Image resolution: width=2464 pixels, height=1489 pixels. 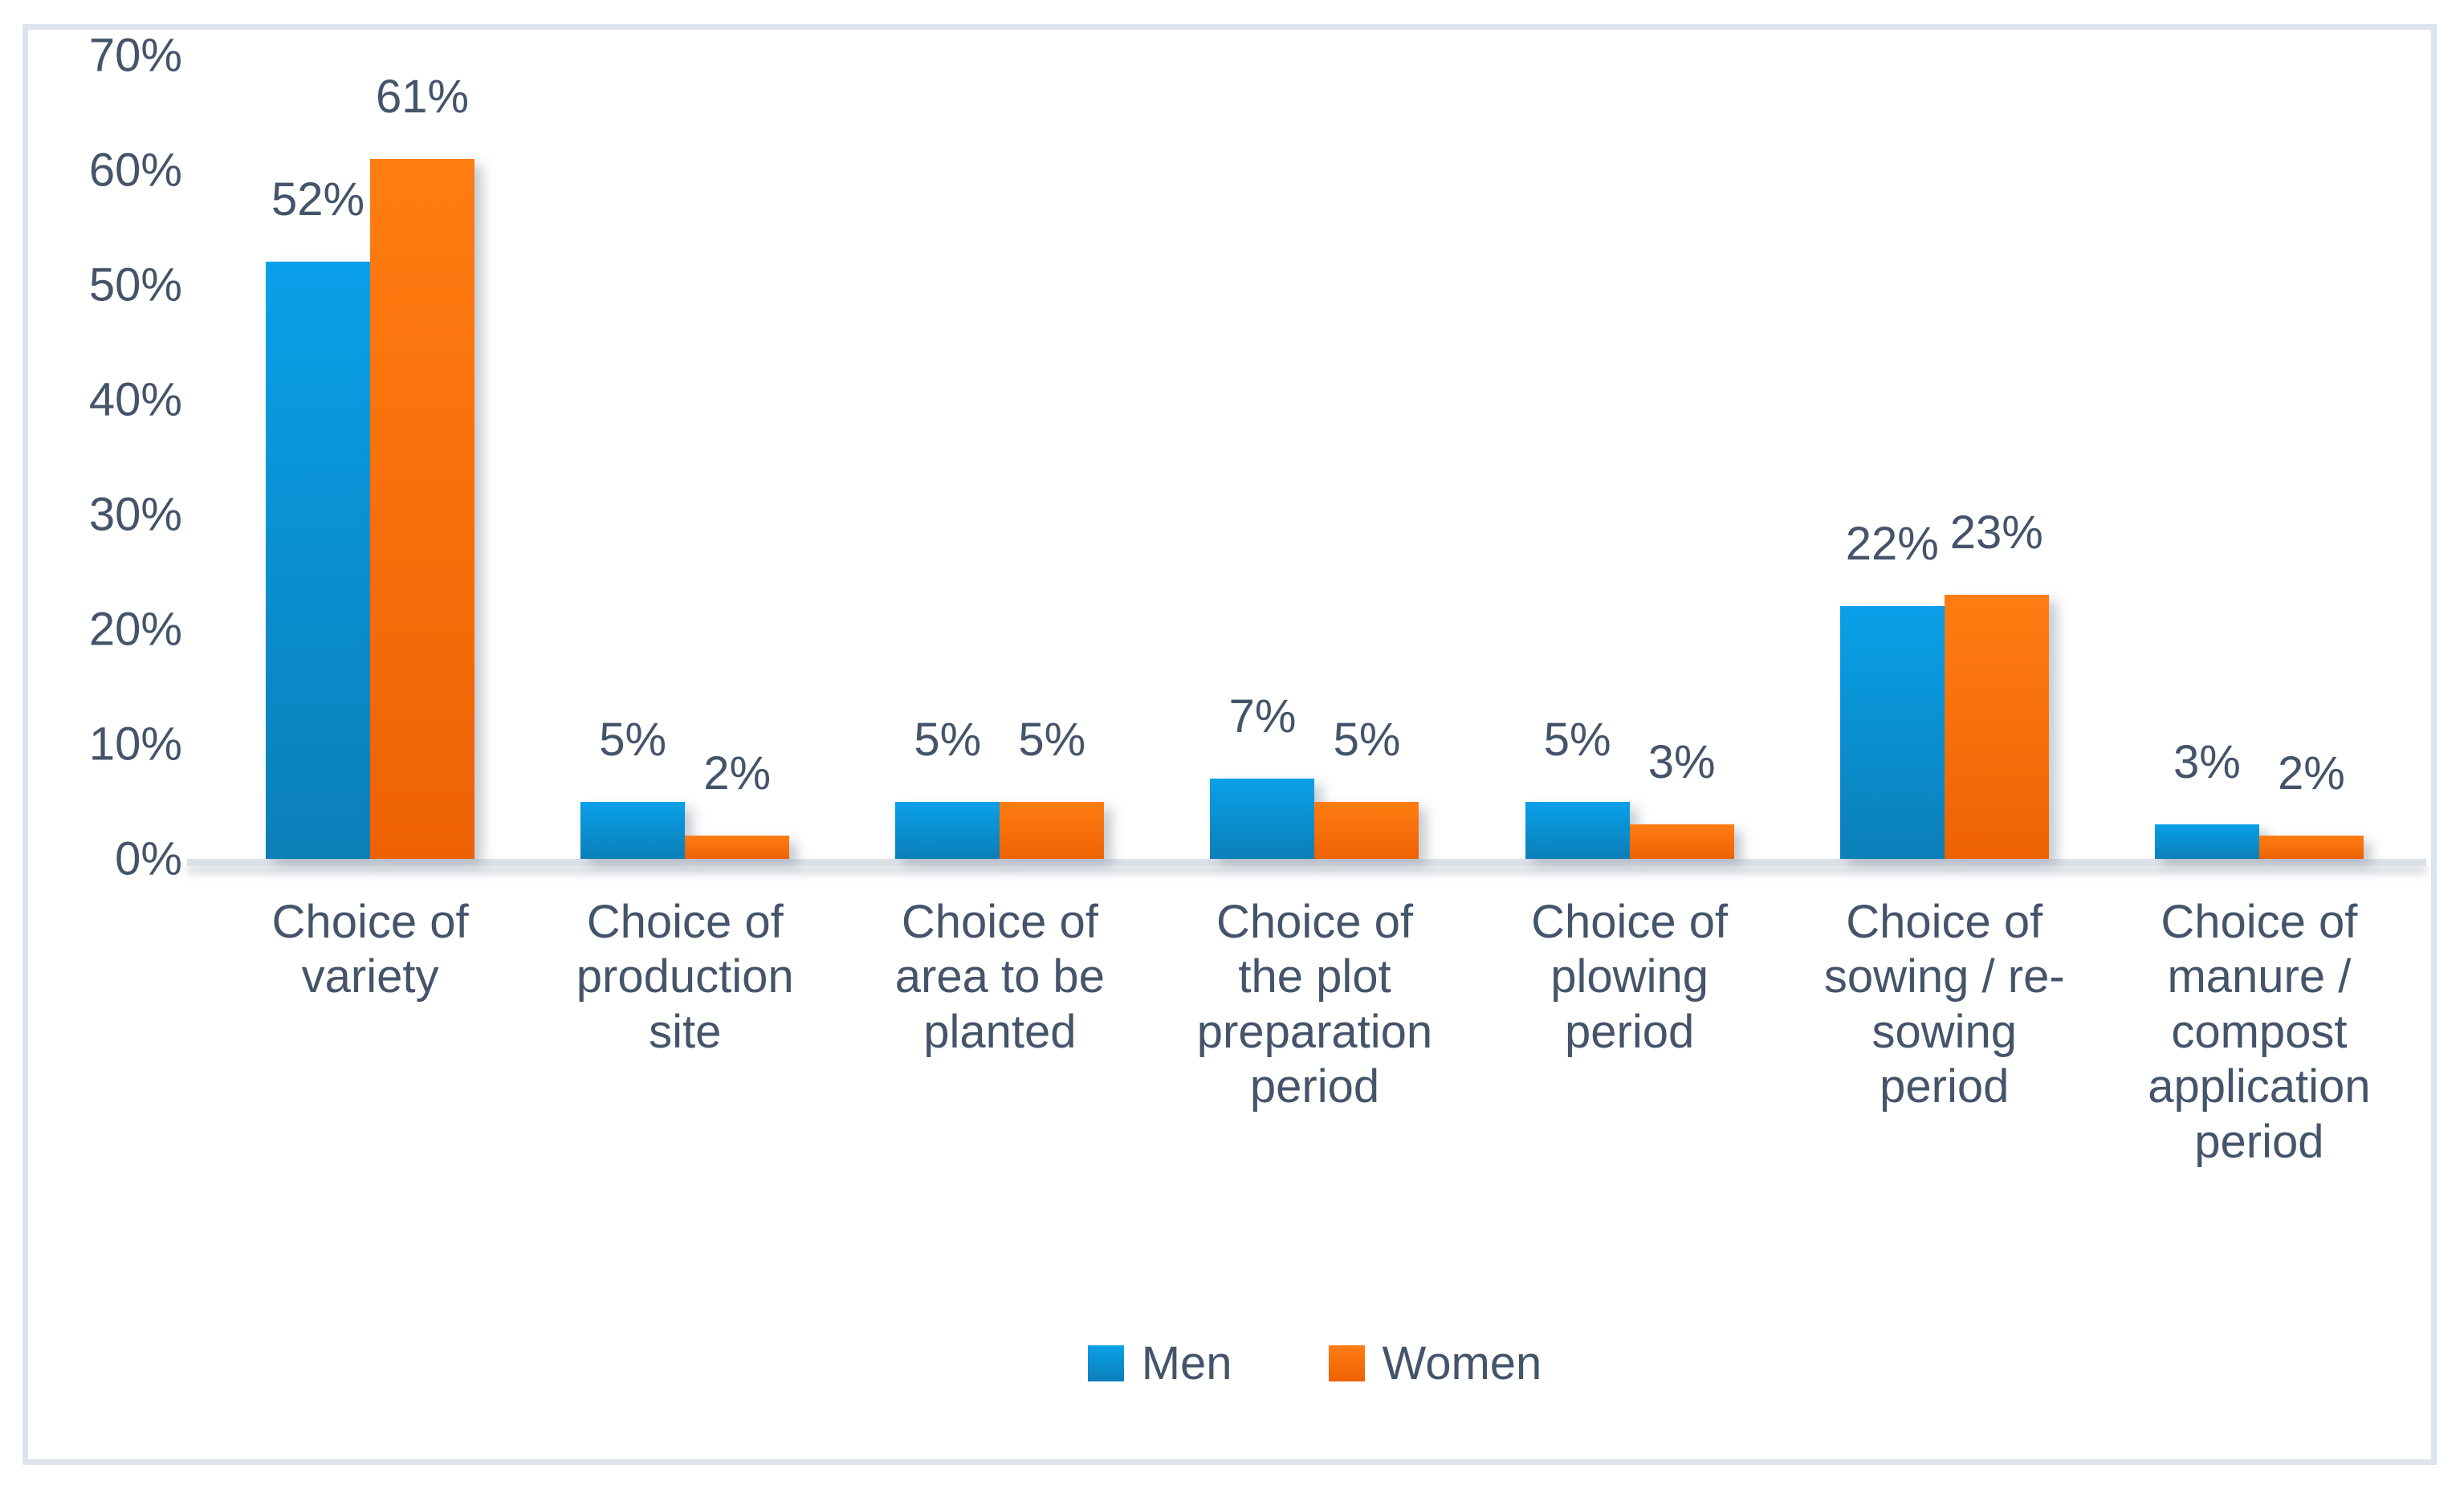 I want to click on women-data-label-3: 5%, so click(x=1052, y=739).